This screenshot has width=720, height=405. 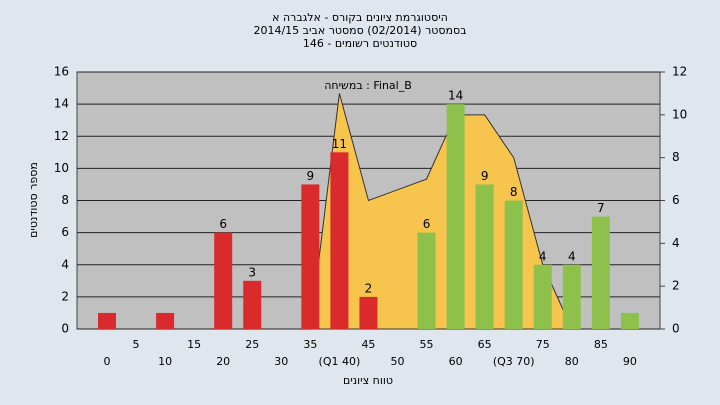 I want to click on x-tick-label: 0, so click(x=107, y=361).